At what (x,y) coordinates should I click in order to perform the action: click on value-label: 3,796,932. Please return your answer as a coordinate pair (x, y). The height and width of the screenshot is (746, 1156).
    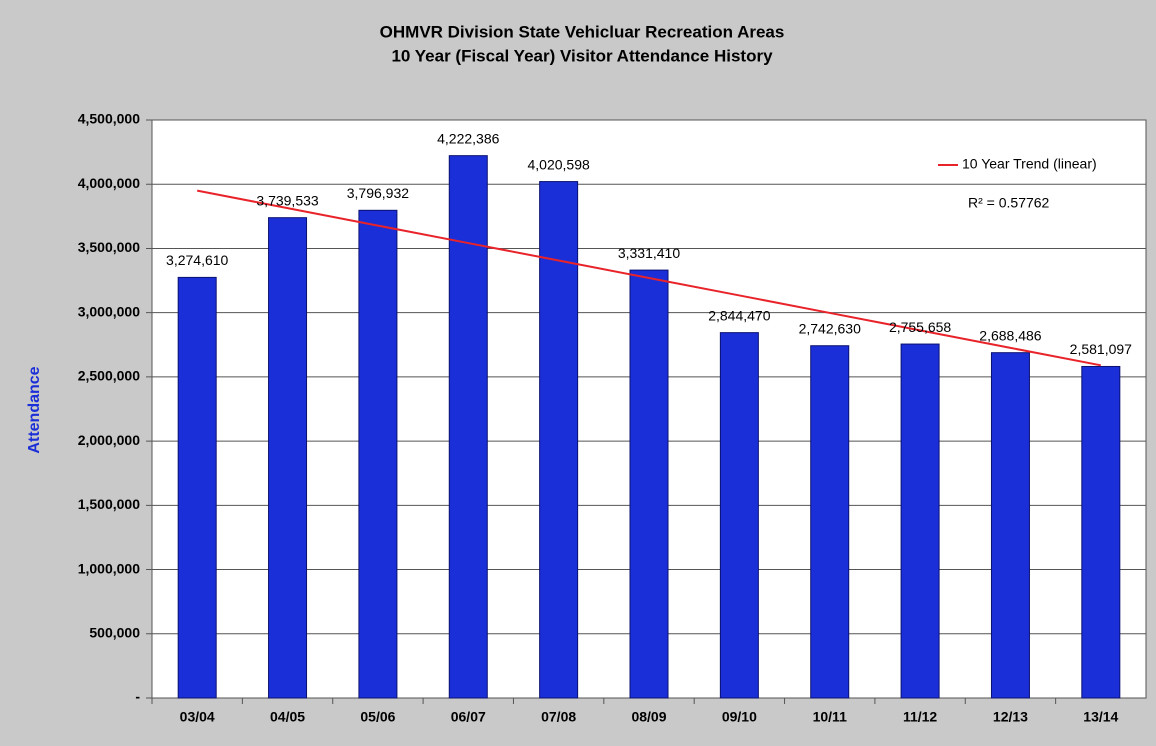
    Looking at the image, I should click on (378, 193).